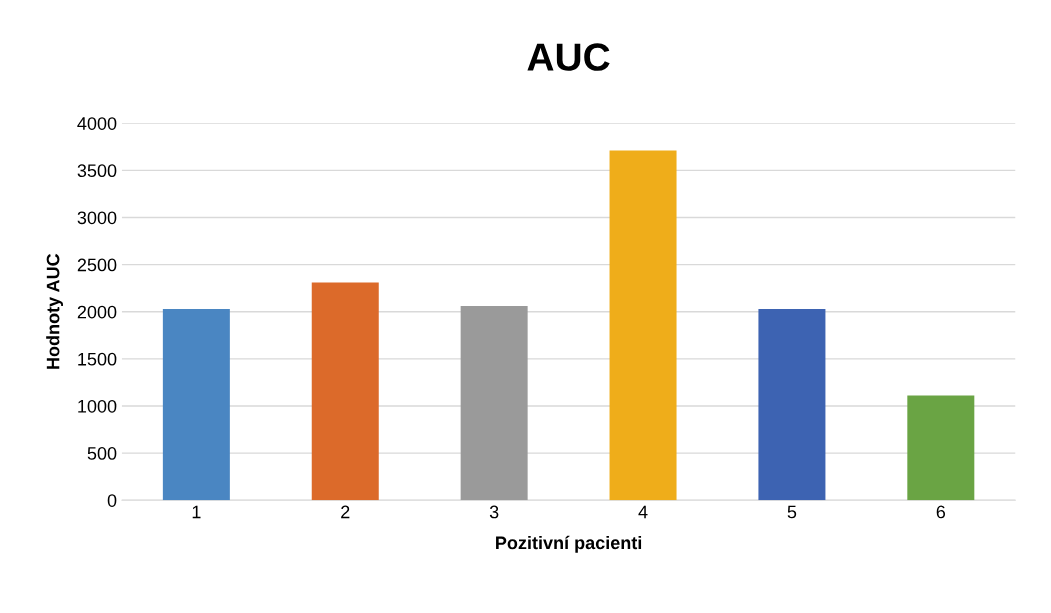  I want to click on x-tick-label: 2, so click(345, 512).